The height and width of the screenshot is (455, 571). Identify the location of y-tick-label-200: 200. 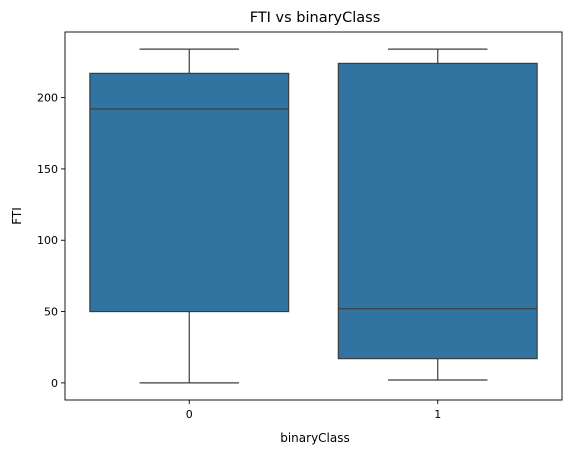
(47, 98).